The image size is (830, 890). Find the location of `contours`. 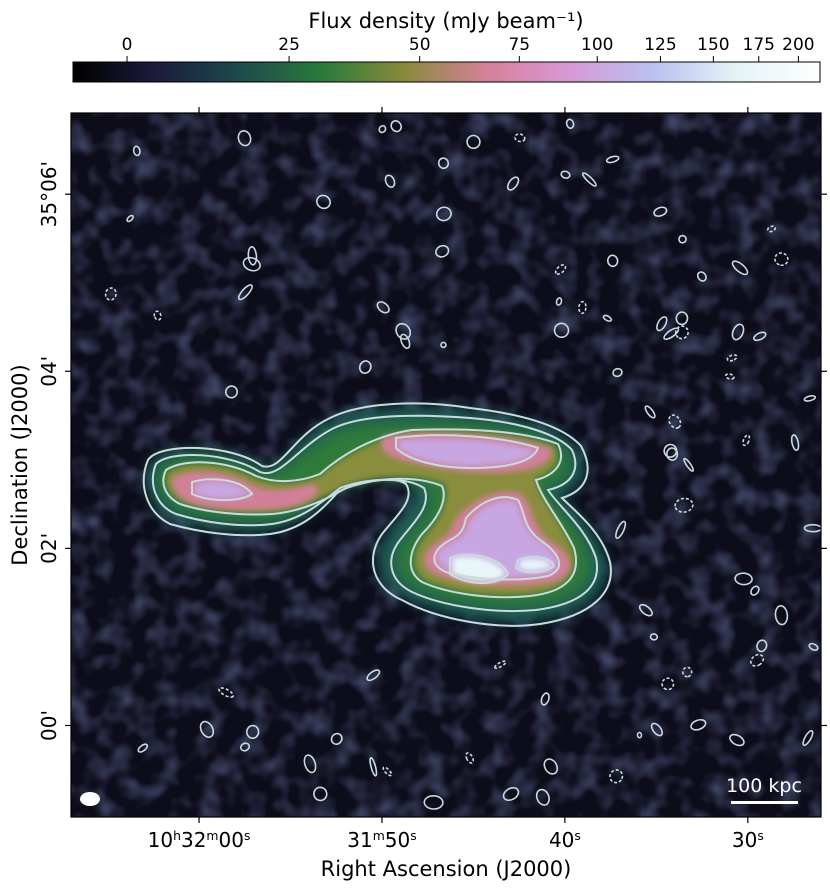

contours is located at coordinates (377, 514).